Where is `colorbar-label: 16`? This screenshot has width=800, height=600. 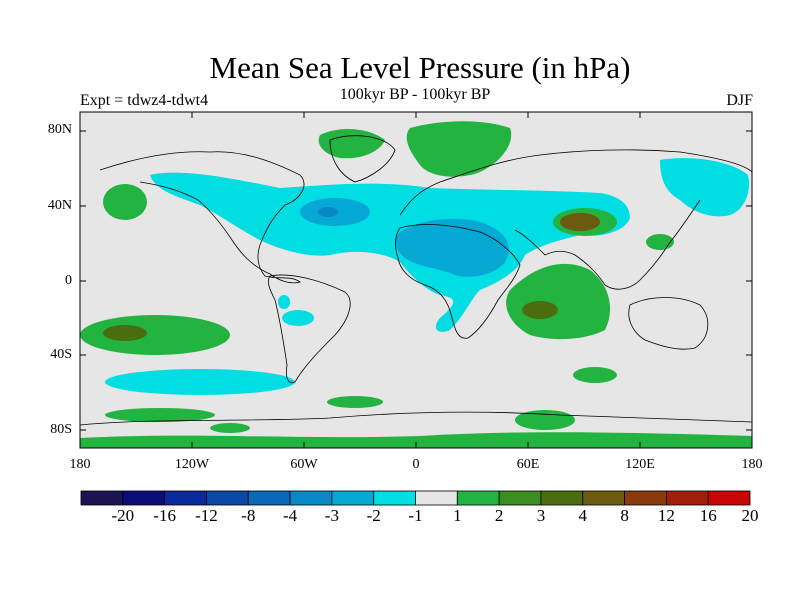
colorbar-label: 16 is located at coordinates (708, 515).